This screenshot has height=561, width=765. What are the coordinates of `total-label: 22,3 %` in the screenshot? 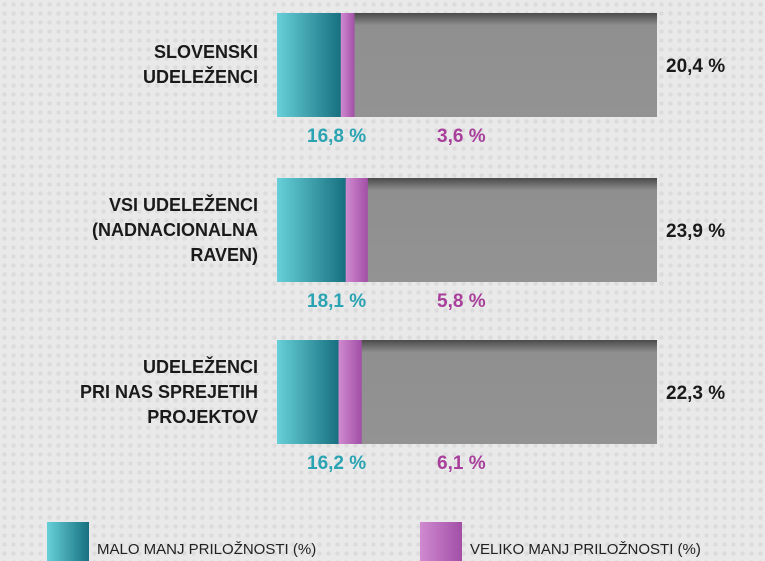 It's located at (695, 393).